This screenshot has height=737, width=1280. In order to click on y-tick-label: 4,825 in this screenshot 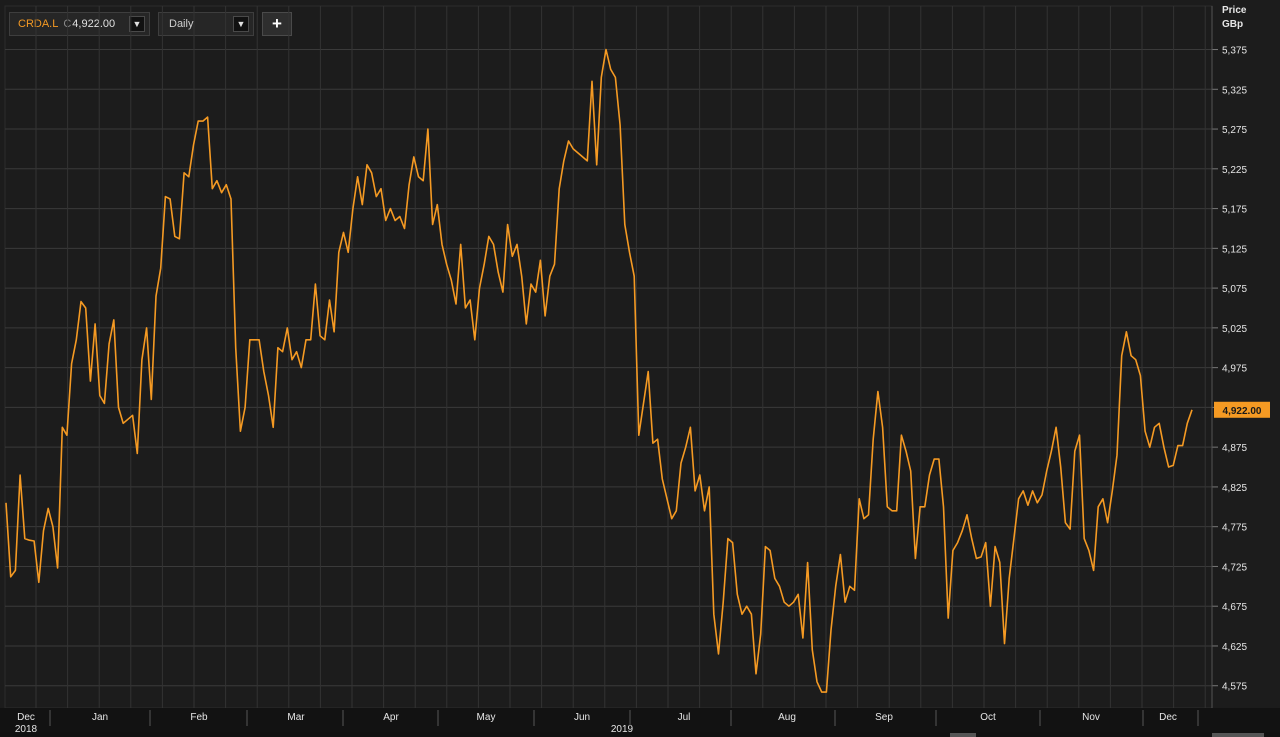, I will do `click(1234, 488)`.